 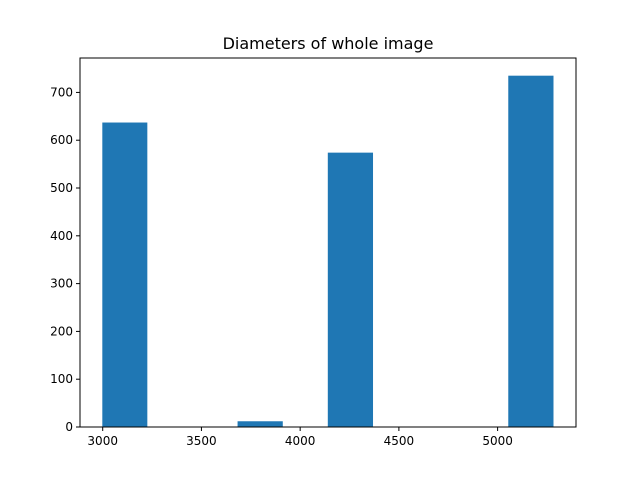 I want to click on y-tick-label: 0, so click(x=69, y=427).